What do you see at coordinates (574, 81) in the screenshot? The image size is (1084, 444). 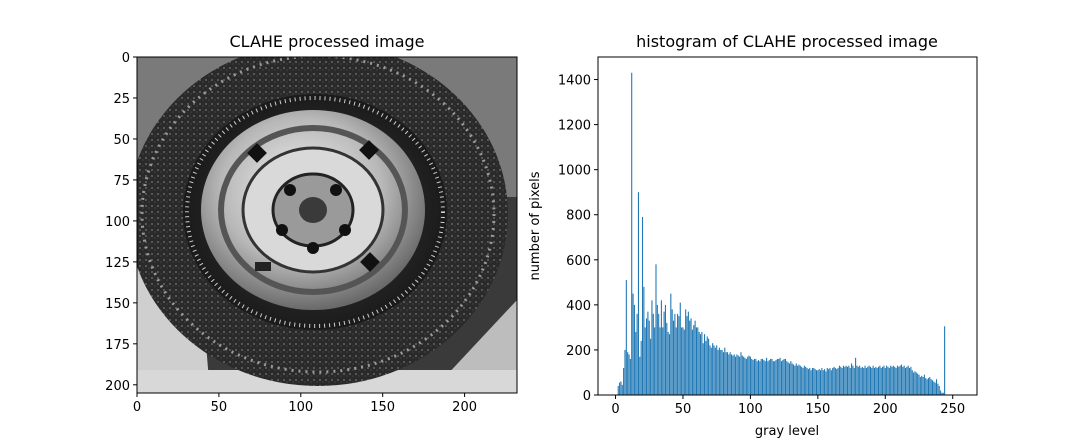 I see `y-tick-label: 1400` at bounding box center [574, 81].